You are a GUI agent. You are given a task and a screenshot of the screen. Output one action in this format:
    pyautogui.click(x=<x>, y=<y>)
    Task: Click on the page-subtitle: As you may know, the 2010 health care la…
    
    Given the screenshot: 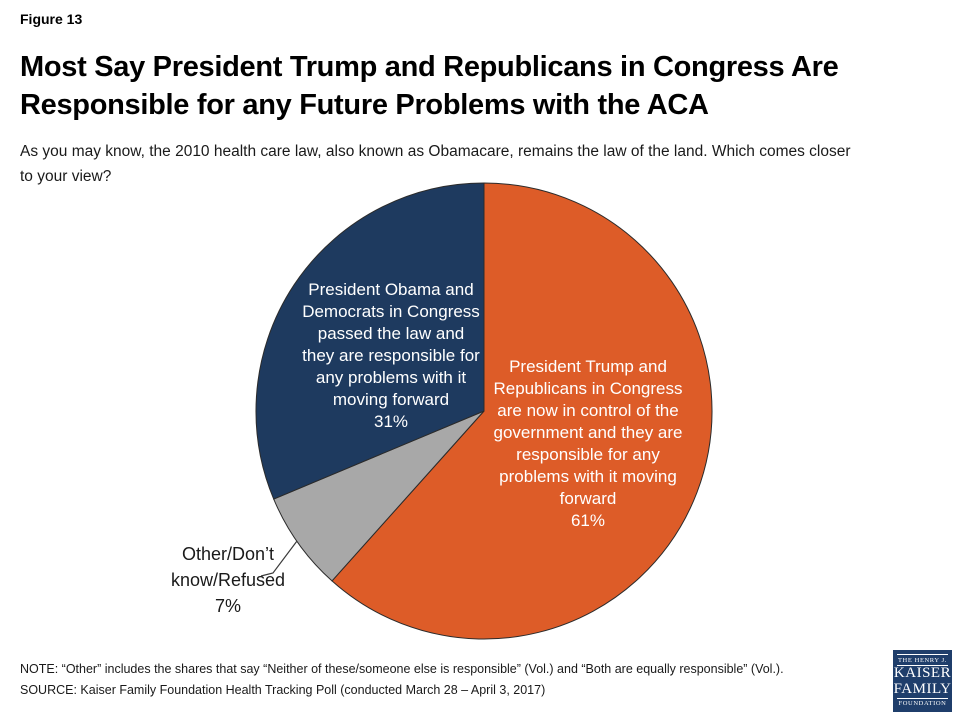 What is the action you would take?
    pyautogui.click(x=435, y=164)
    